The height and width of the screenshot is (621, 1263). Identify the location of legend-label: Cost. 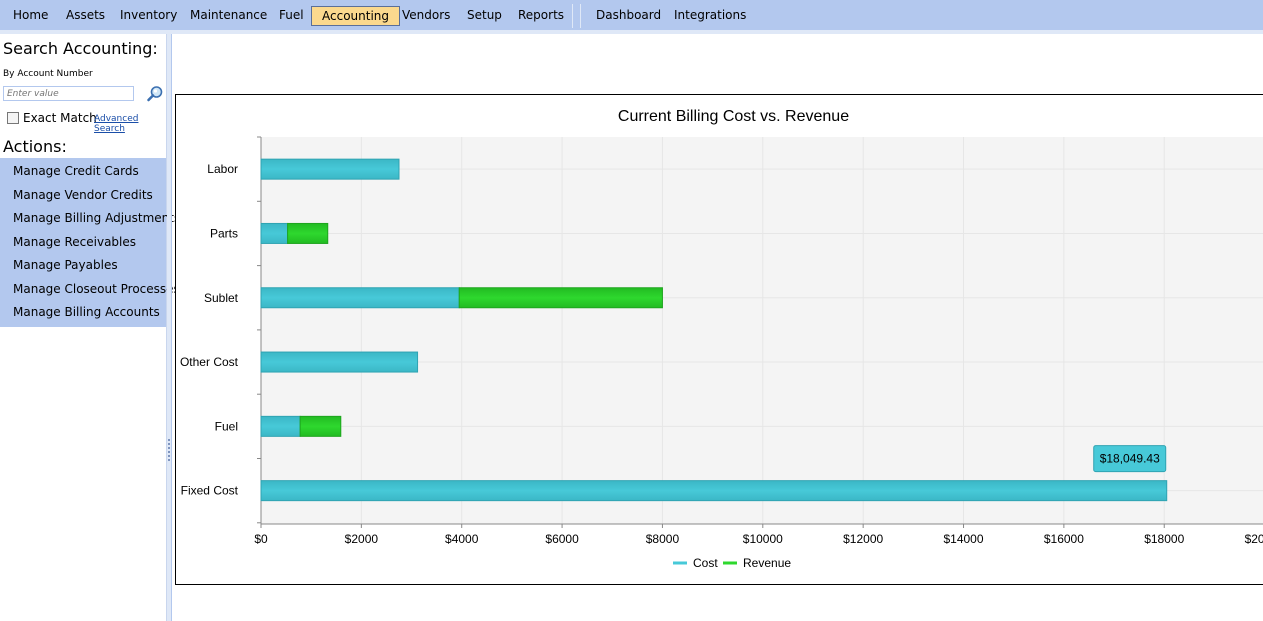
(705, 563).